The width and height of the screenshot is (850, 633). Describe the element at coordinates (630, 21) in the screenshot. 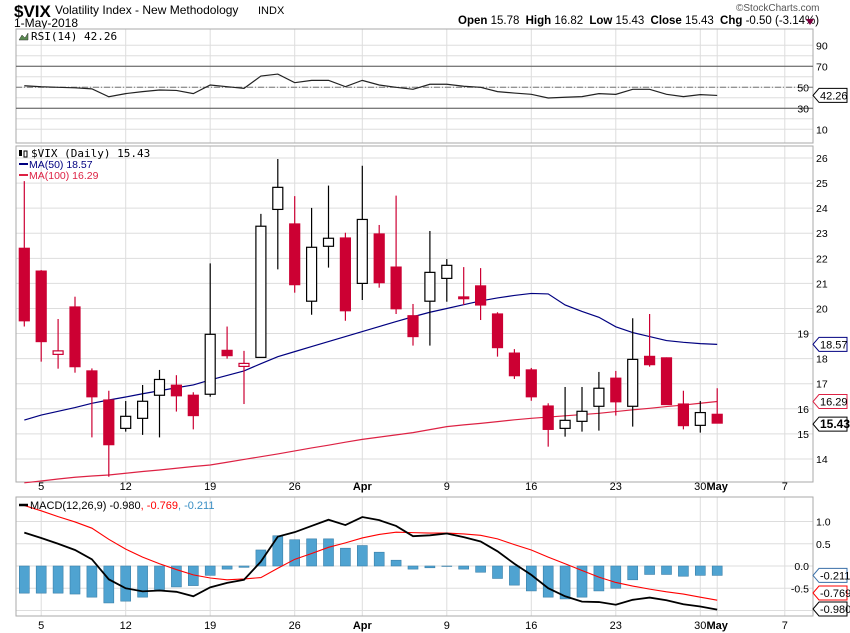

I see `low-value: 15.43` at that location.